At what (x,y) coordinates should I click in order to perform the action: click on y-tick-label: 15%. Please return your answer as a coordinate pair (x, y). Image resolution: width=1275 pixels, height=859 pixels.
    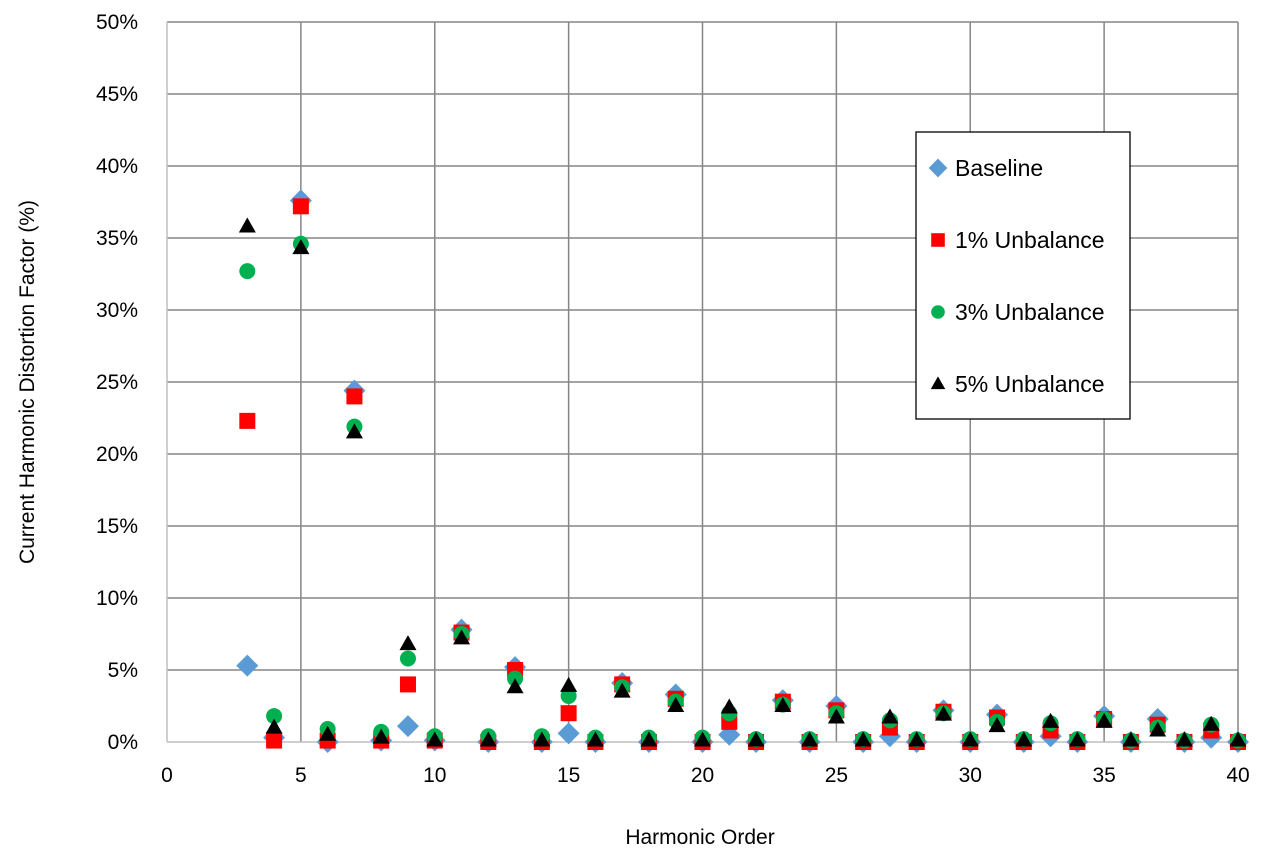
    Looking at the image, I should click on (117, 526).